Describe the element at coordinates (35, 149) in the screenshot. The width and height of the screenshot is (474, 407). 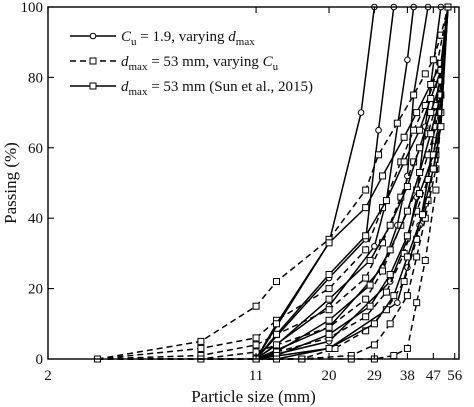
I see `y-tick-label: 60` at that location.